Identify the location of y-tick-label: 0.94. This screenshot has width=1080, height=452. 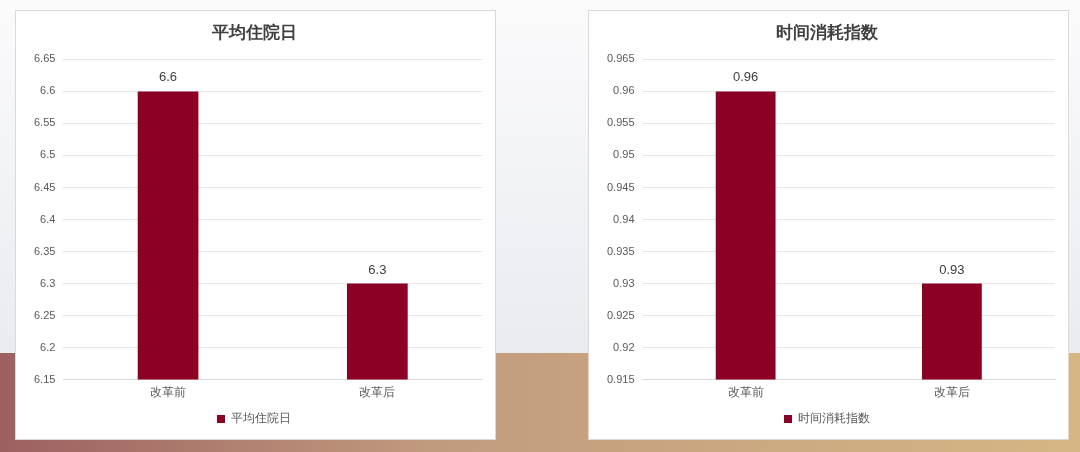
(624, 218).